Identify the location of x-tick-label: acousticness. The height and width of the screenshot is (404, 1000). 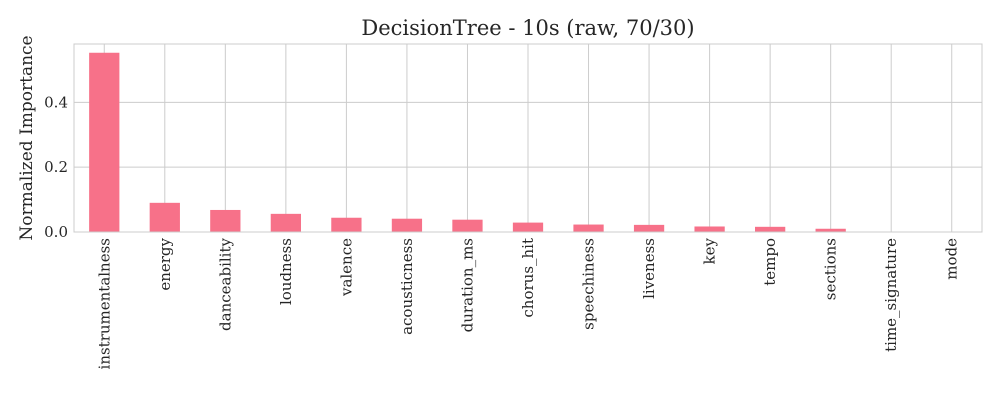
(407, 286).